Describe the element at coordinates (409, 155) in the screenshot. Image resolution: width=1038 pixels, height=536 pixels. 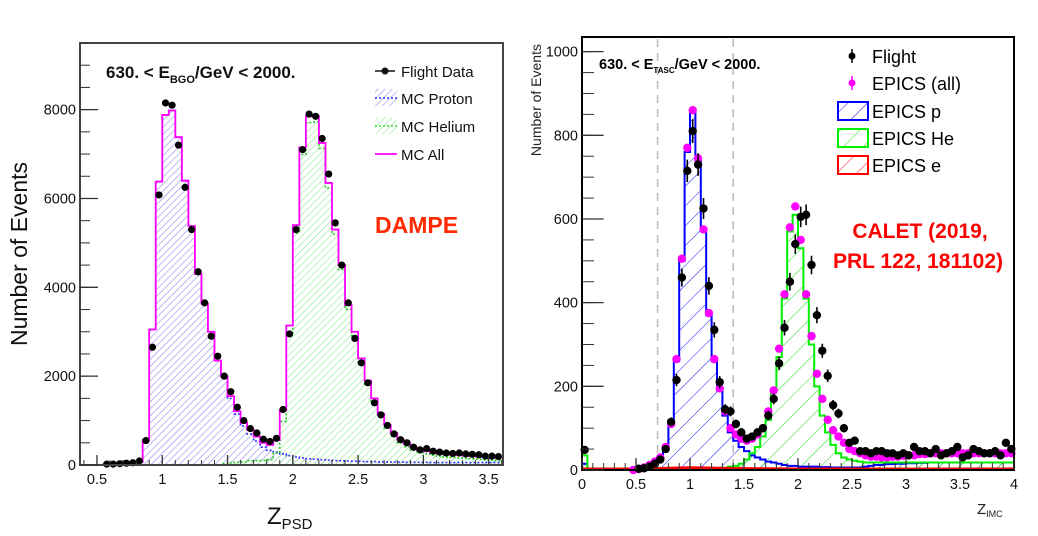
I see `legend-entry-mc-all: MC All` at that location.